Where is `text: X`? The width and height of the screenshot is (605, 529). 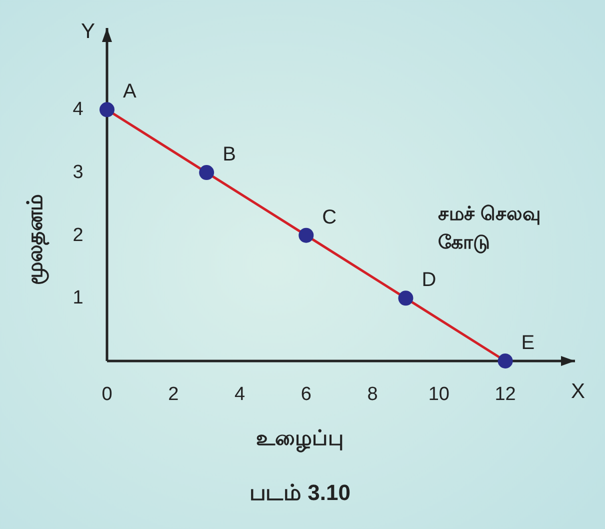 text: X is located at coordinates (578, 391).